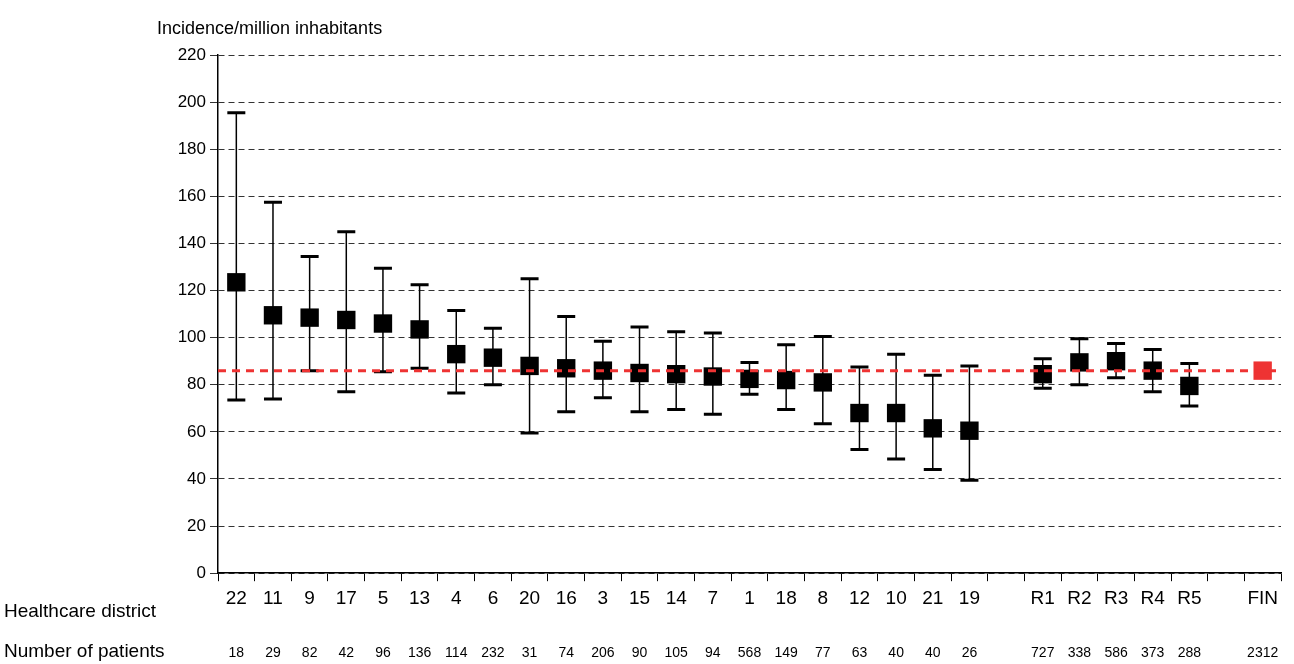 The height and width of the screenshot is (664, 1294). What do you see at coordinates (529, 652) in the screenshot?
I see `text: 31` at bounding box center [529, 652].